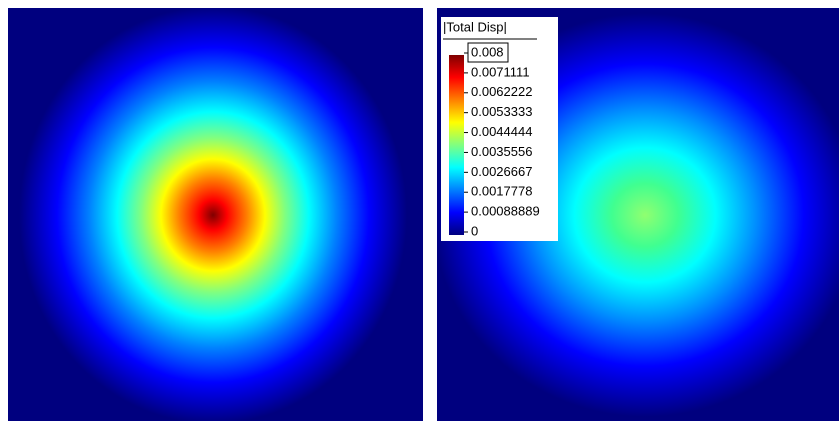 The image size is (839, 423). Describe the element at coordinates (501, 91) in the screenshot. I see `color-bar-label: 0.0062222` at that location.